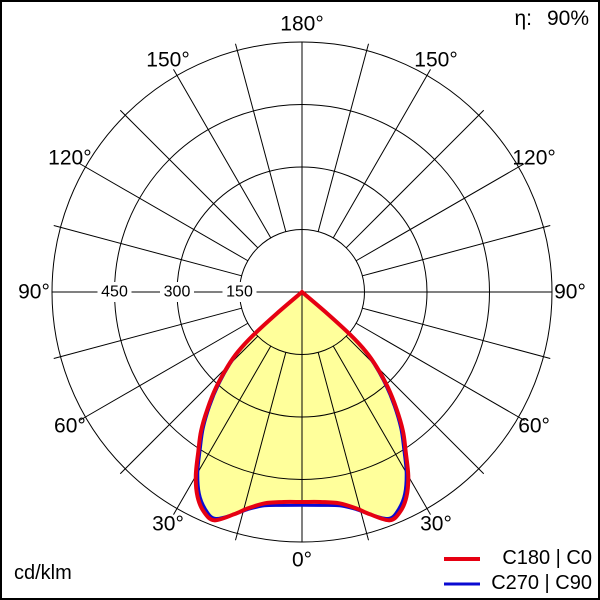 This screenshot has height=600, width=600. I want to click on legend-line-red-icon, so click(462, 558).